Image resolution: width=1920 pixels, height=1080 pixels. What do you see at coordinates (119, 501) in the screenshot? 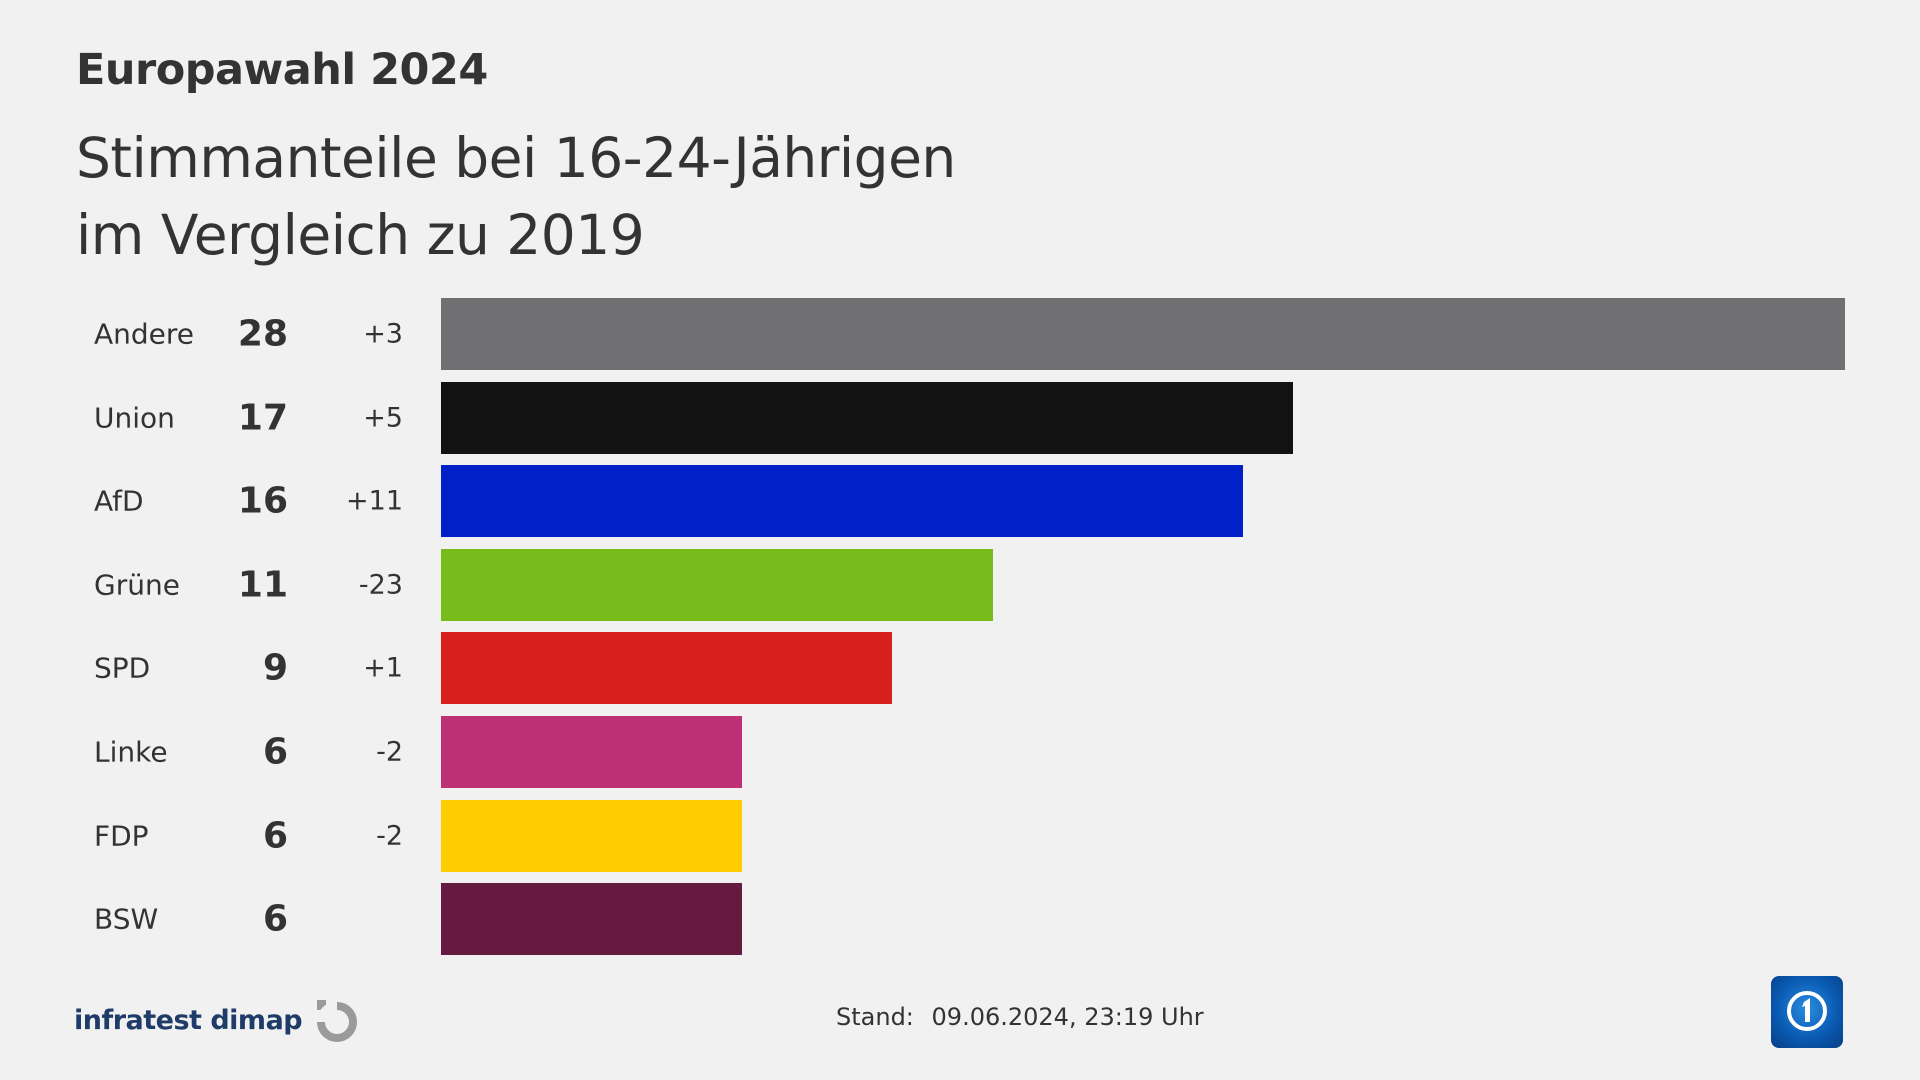
I see `category-label: AfD` at bounding box center [119, 501].